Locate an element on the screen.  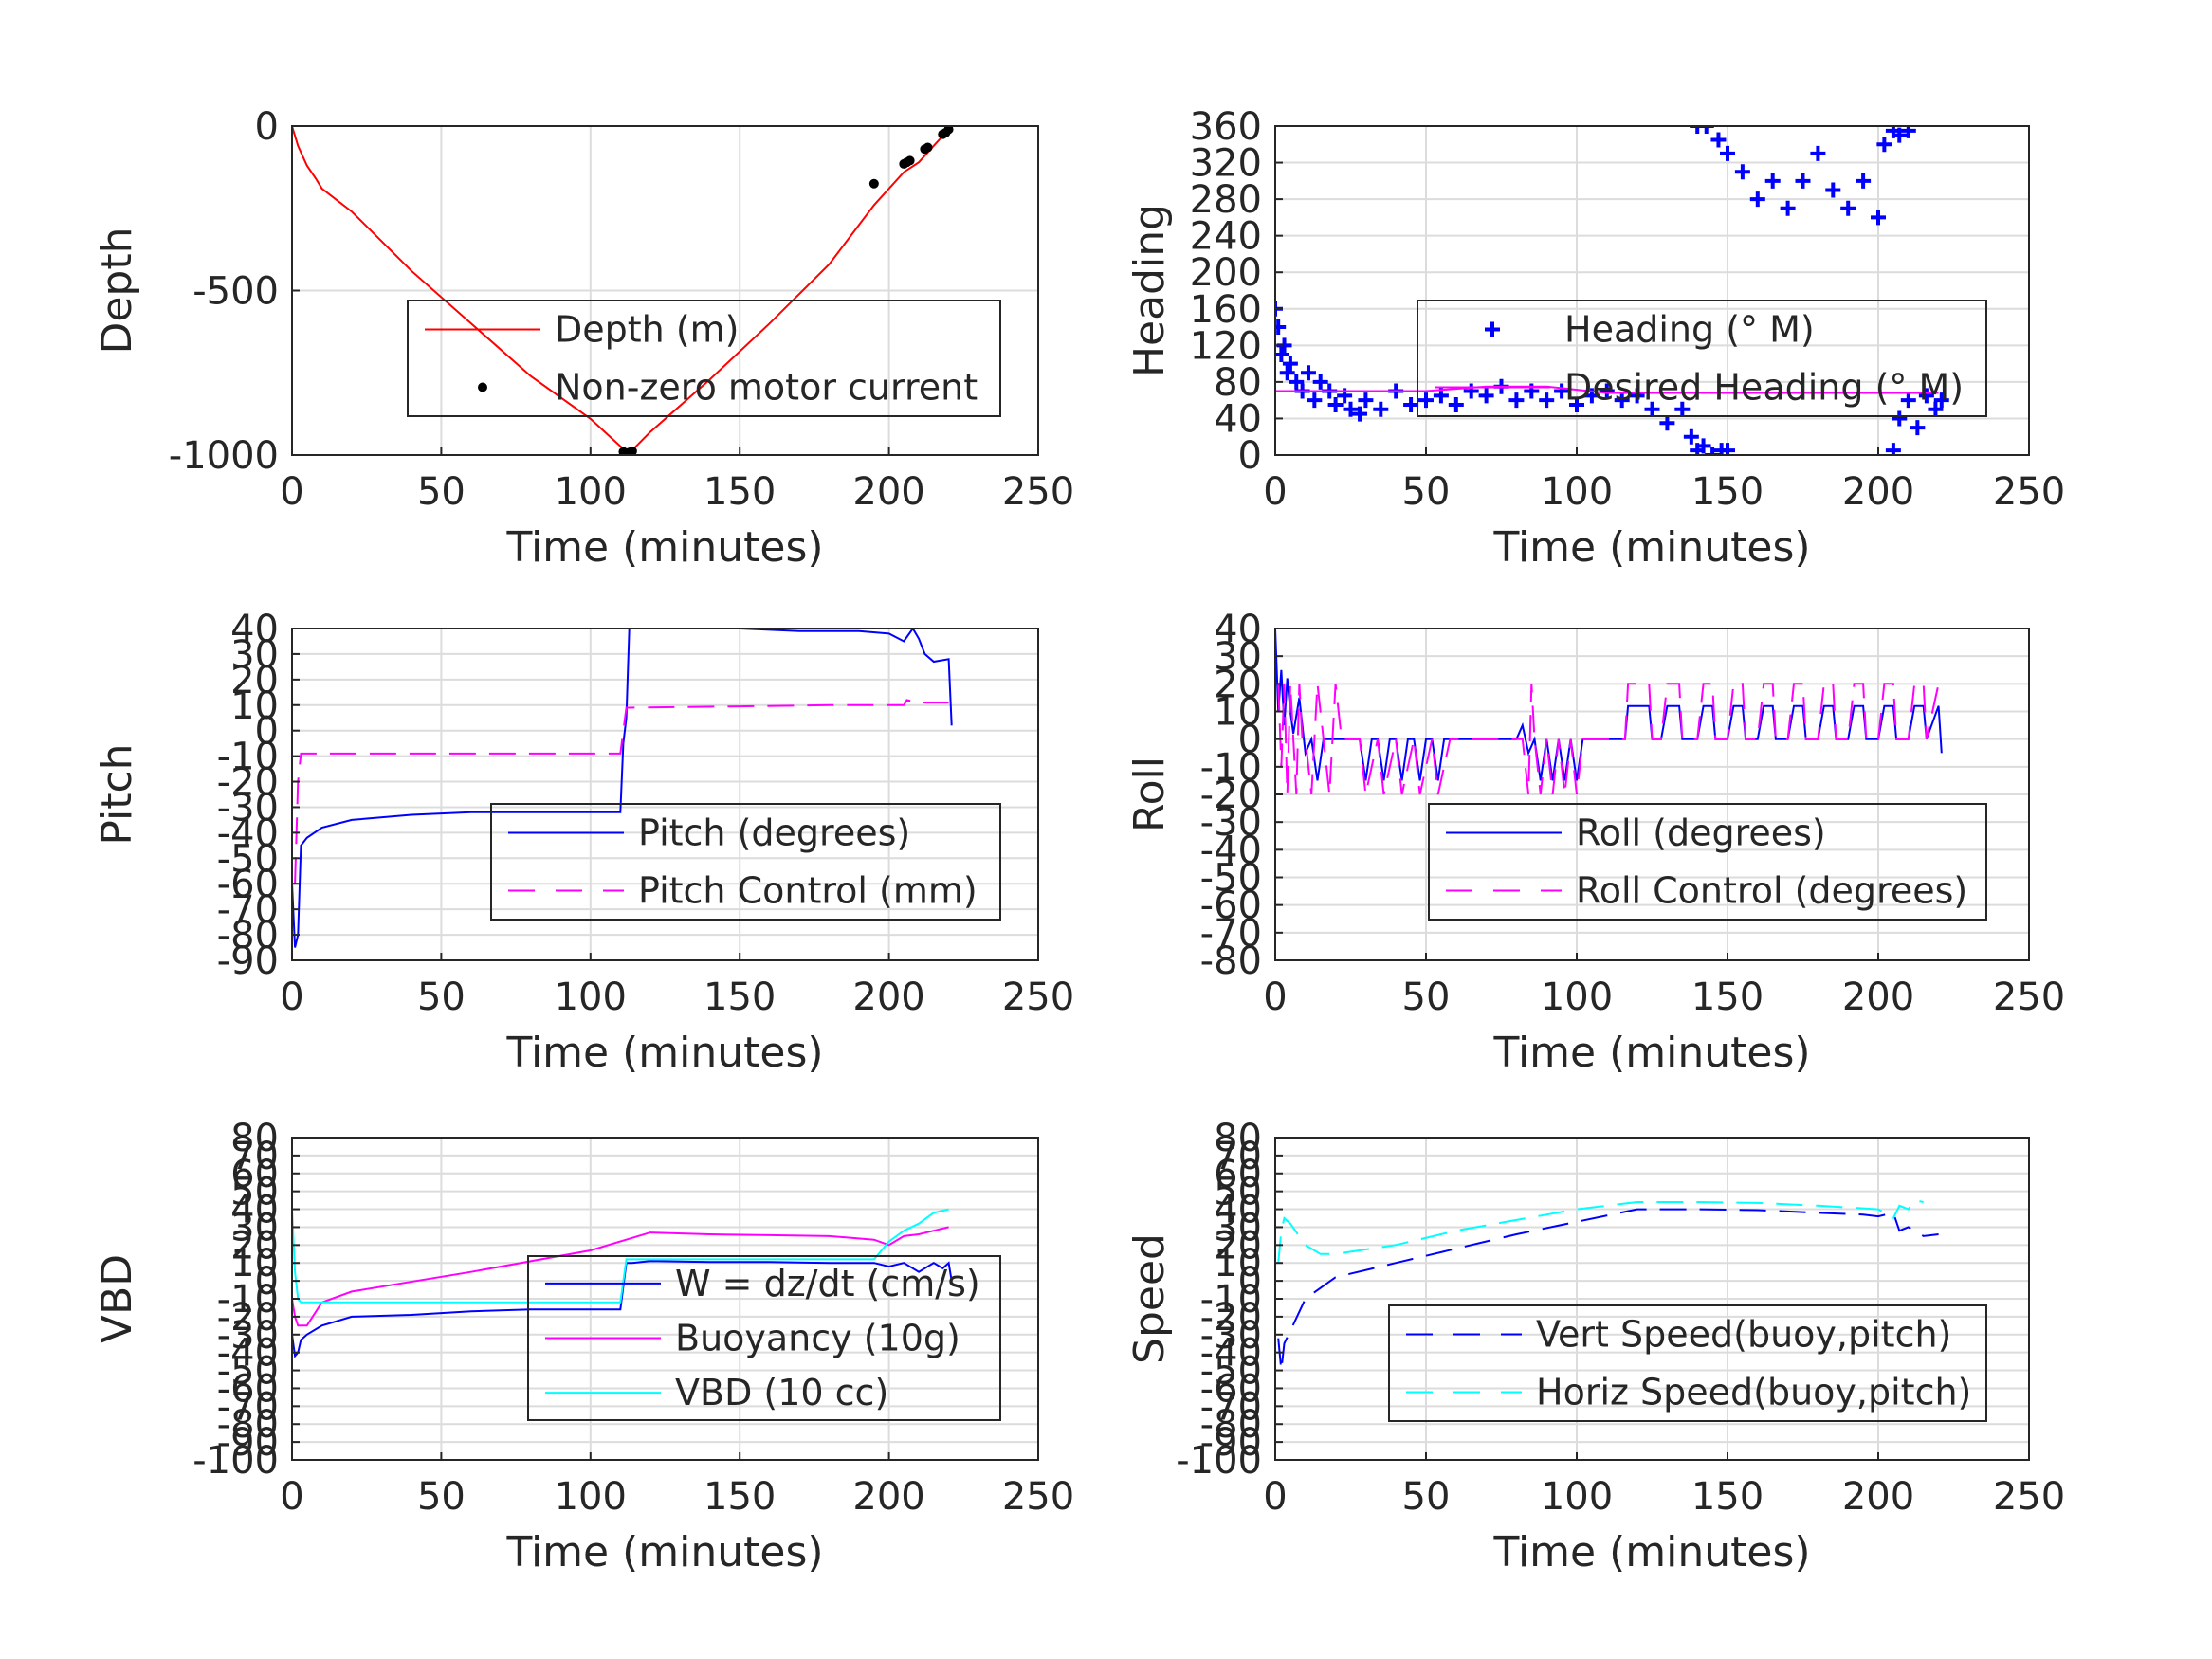
legend: Roll (degrees) Roll Control (degrees) is located at coordinates (1707, 862).